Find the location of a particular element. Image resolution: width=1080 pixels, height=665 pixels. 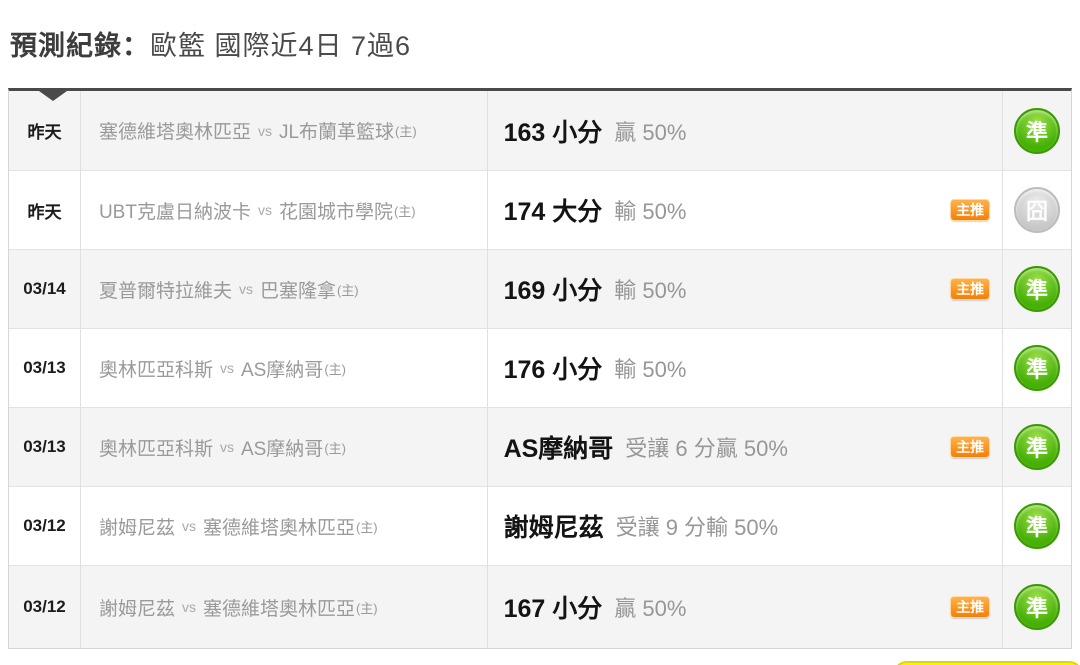

prediction-result: 受讓 6 分贏 50% is located at coordinates (706, 448).